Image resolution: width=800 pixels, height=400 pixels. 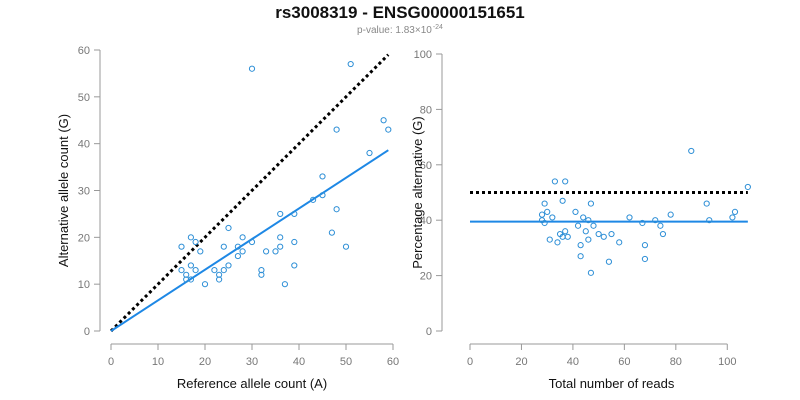 I want to click on x-tick-label: 30, so click(x=252, y=362).